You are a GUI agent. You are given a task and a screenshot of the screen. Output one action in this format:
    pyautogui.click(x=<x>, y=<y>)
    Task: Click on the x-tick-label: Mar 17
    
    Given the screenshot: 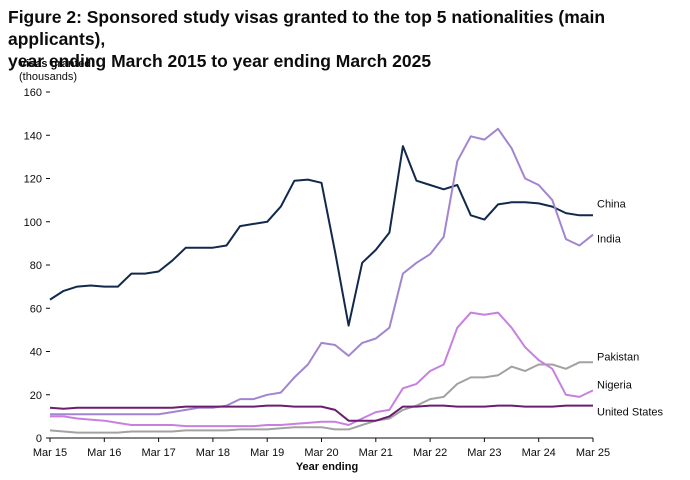 What is the action you would take?
    pyautogui.click(x=158, y=453)
    